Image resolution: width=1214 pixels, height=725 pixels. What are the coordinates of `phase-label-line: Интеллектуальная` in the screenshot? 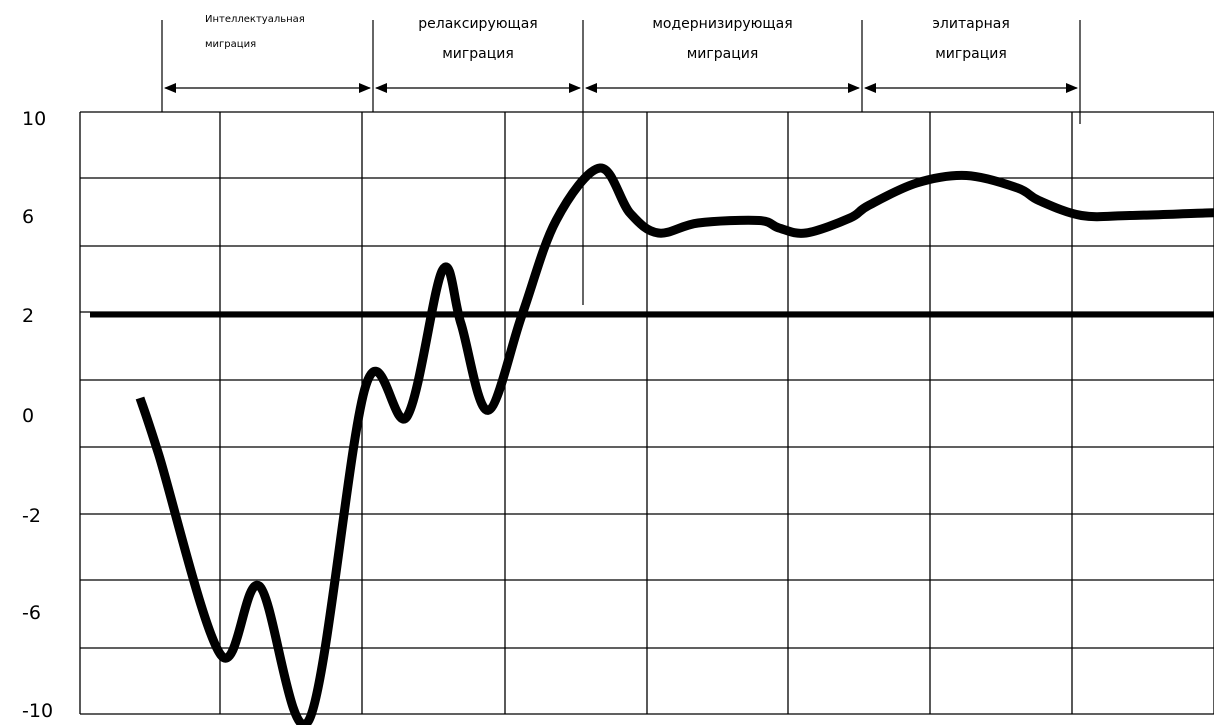 It's located at (255, 19).